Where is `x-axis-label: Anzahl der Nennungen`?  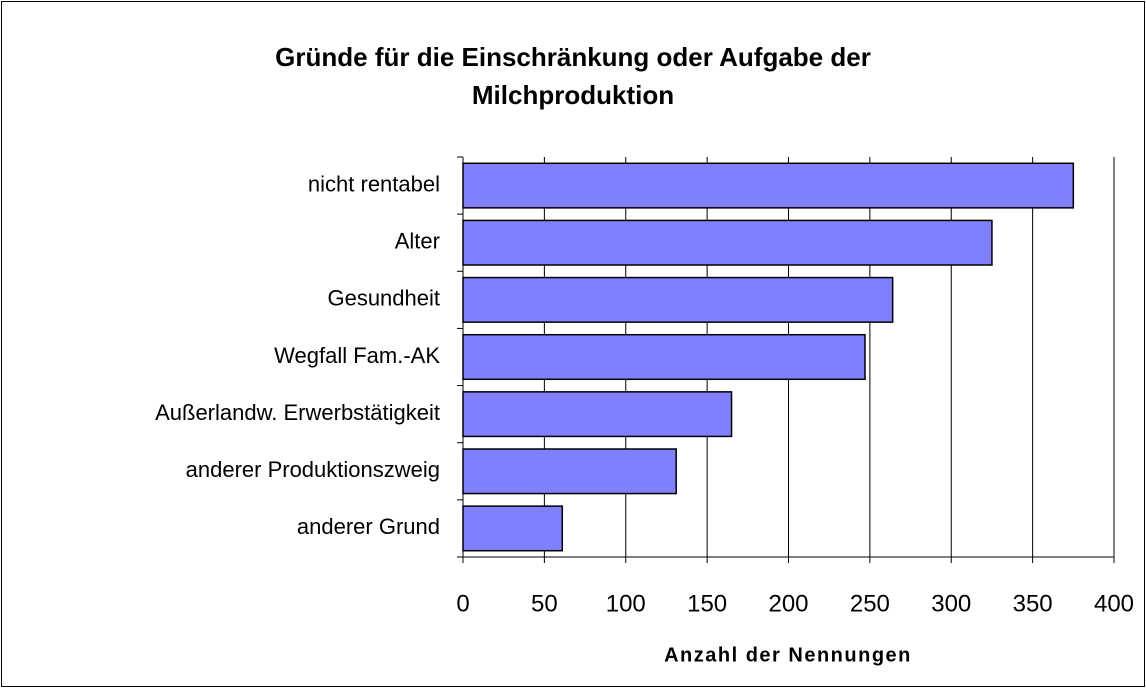
x-axis-label: Anzahl der Nennungen is located at coordinates (788, 655).